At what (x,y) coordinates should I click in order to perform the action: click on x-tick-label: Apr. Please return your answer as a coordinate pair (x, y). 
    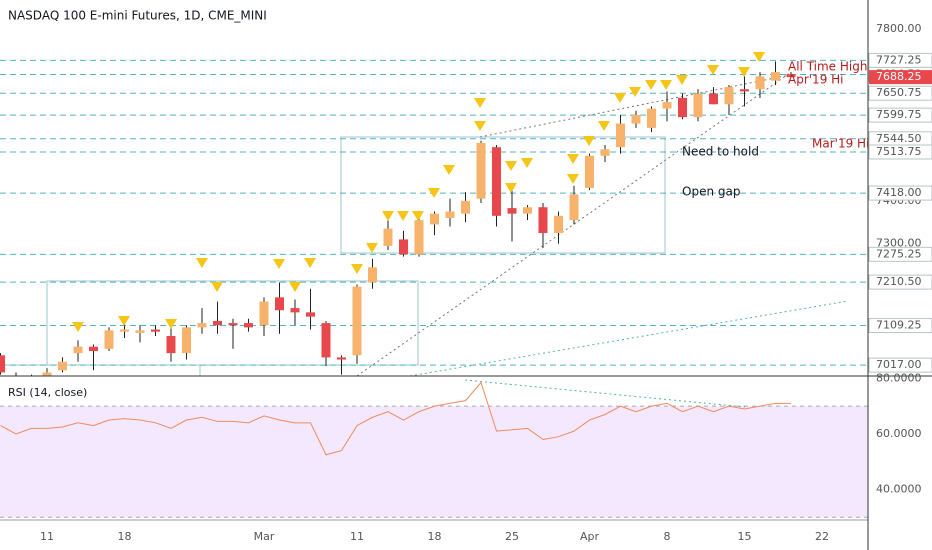
    Looking at the image, I should click on (590, 536).